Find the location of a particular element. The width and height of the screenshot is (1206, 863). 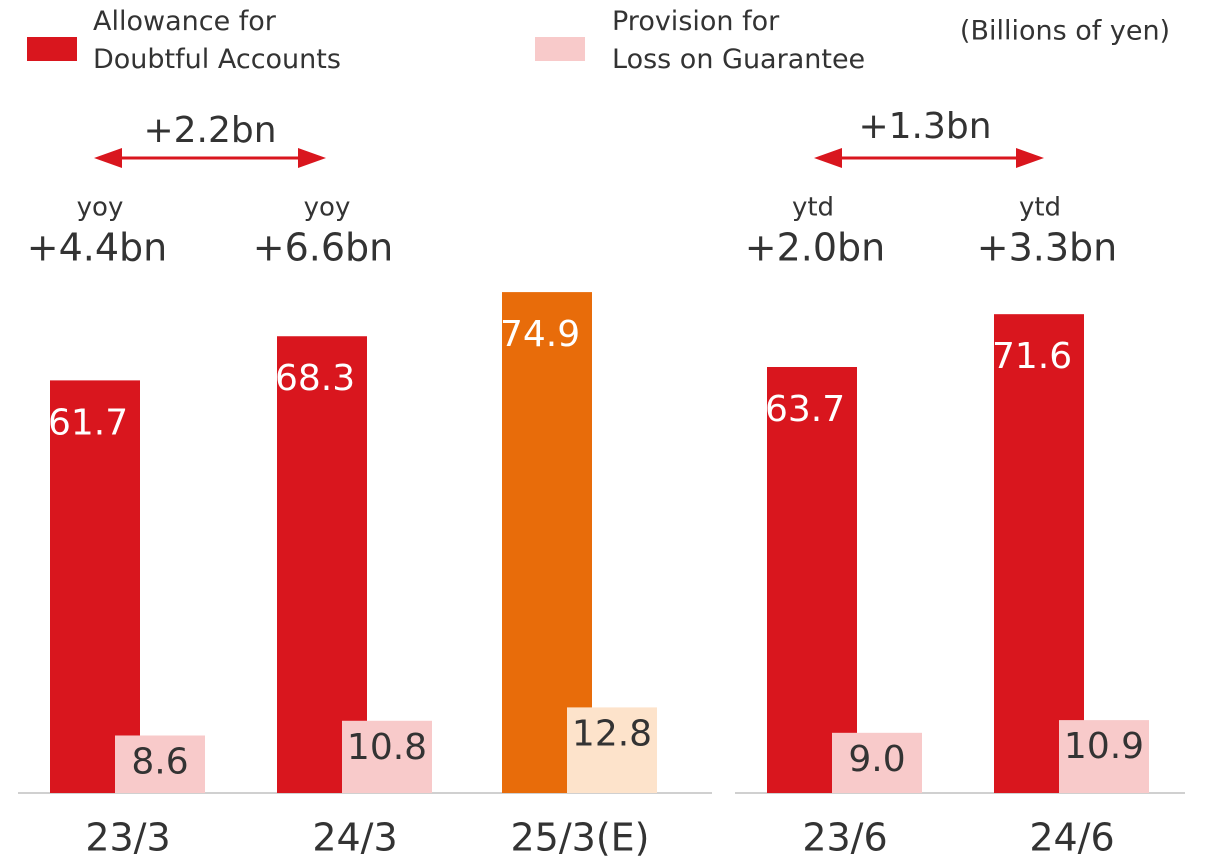

x-tick-label: 24/6 is located at coordinates (1071, 838).